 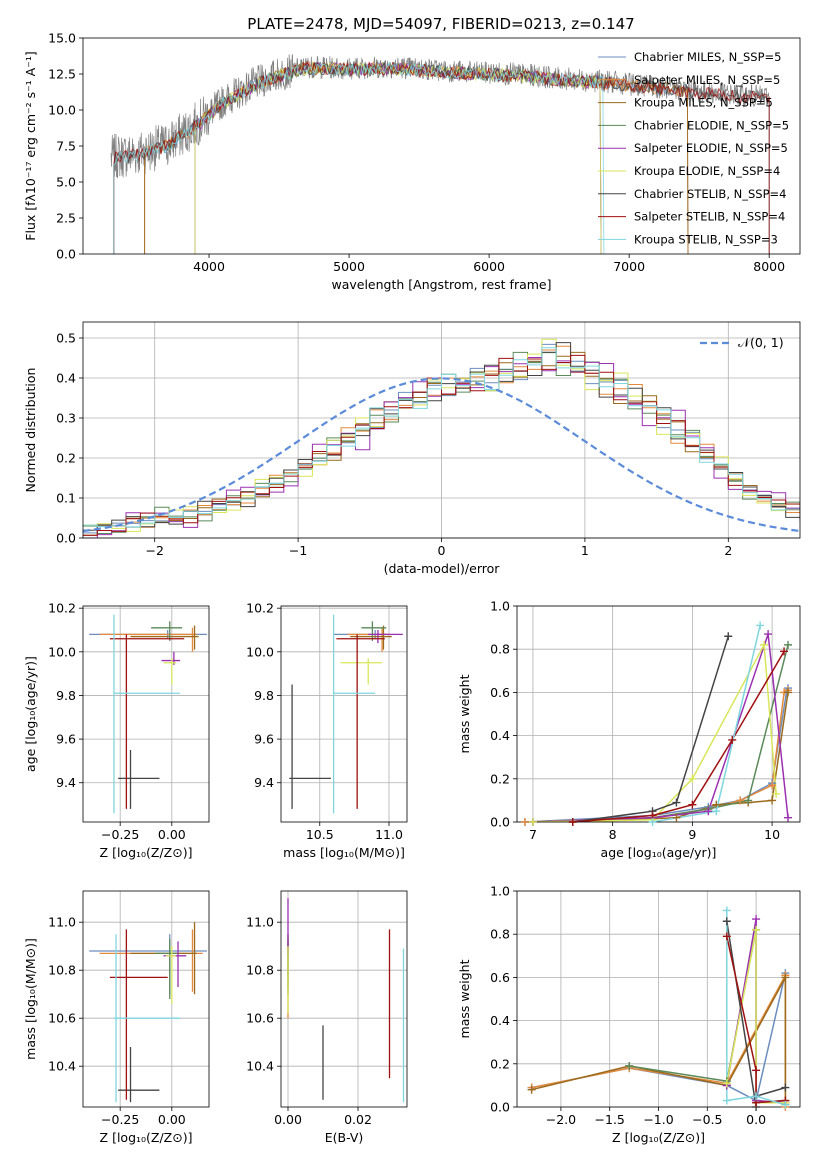 What do you see at coordinates (500, 606) in the screenshot?
I see `y-tick-label: 1.0` at bounding box center [500, 606].